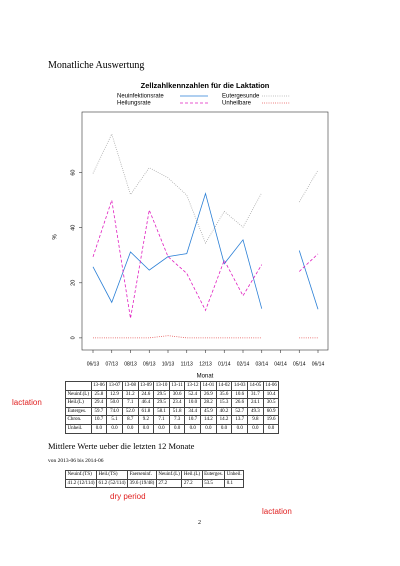  Describe the element at coordinates (177, 411) in the screenshot. I see `cell: 51.8` at that location.